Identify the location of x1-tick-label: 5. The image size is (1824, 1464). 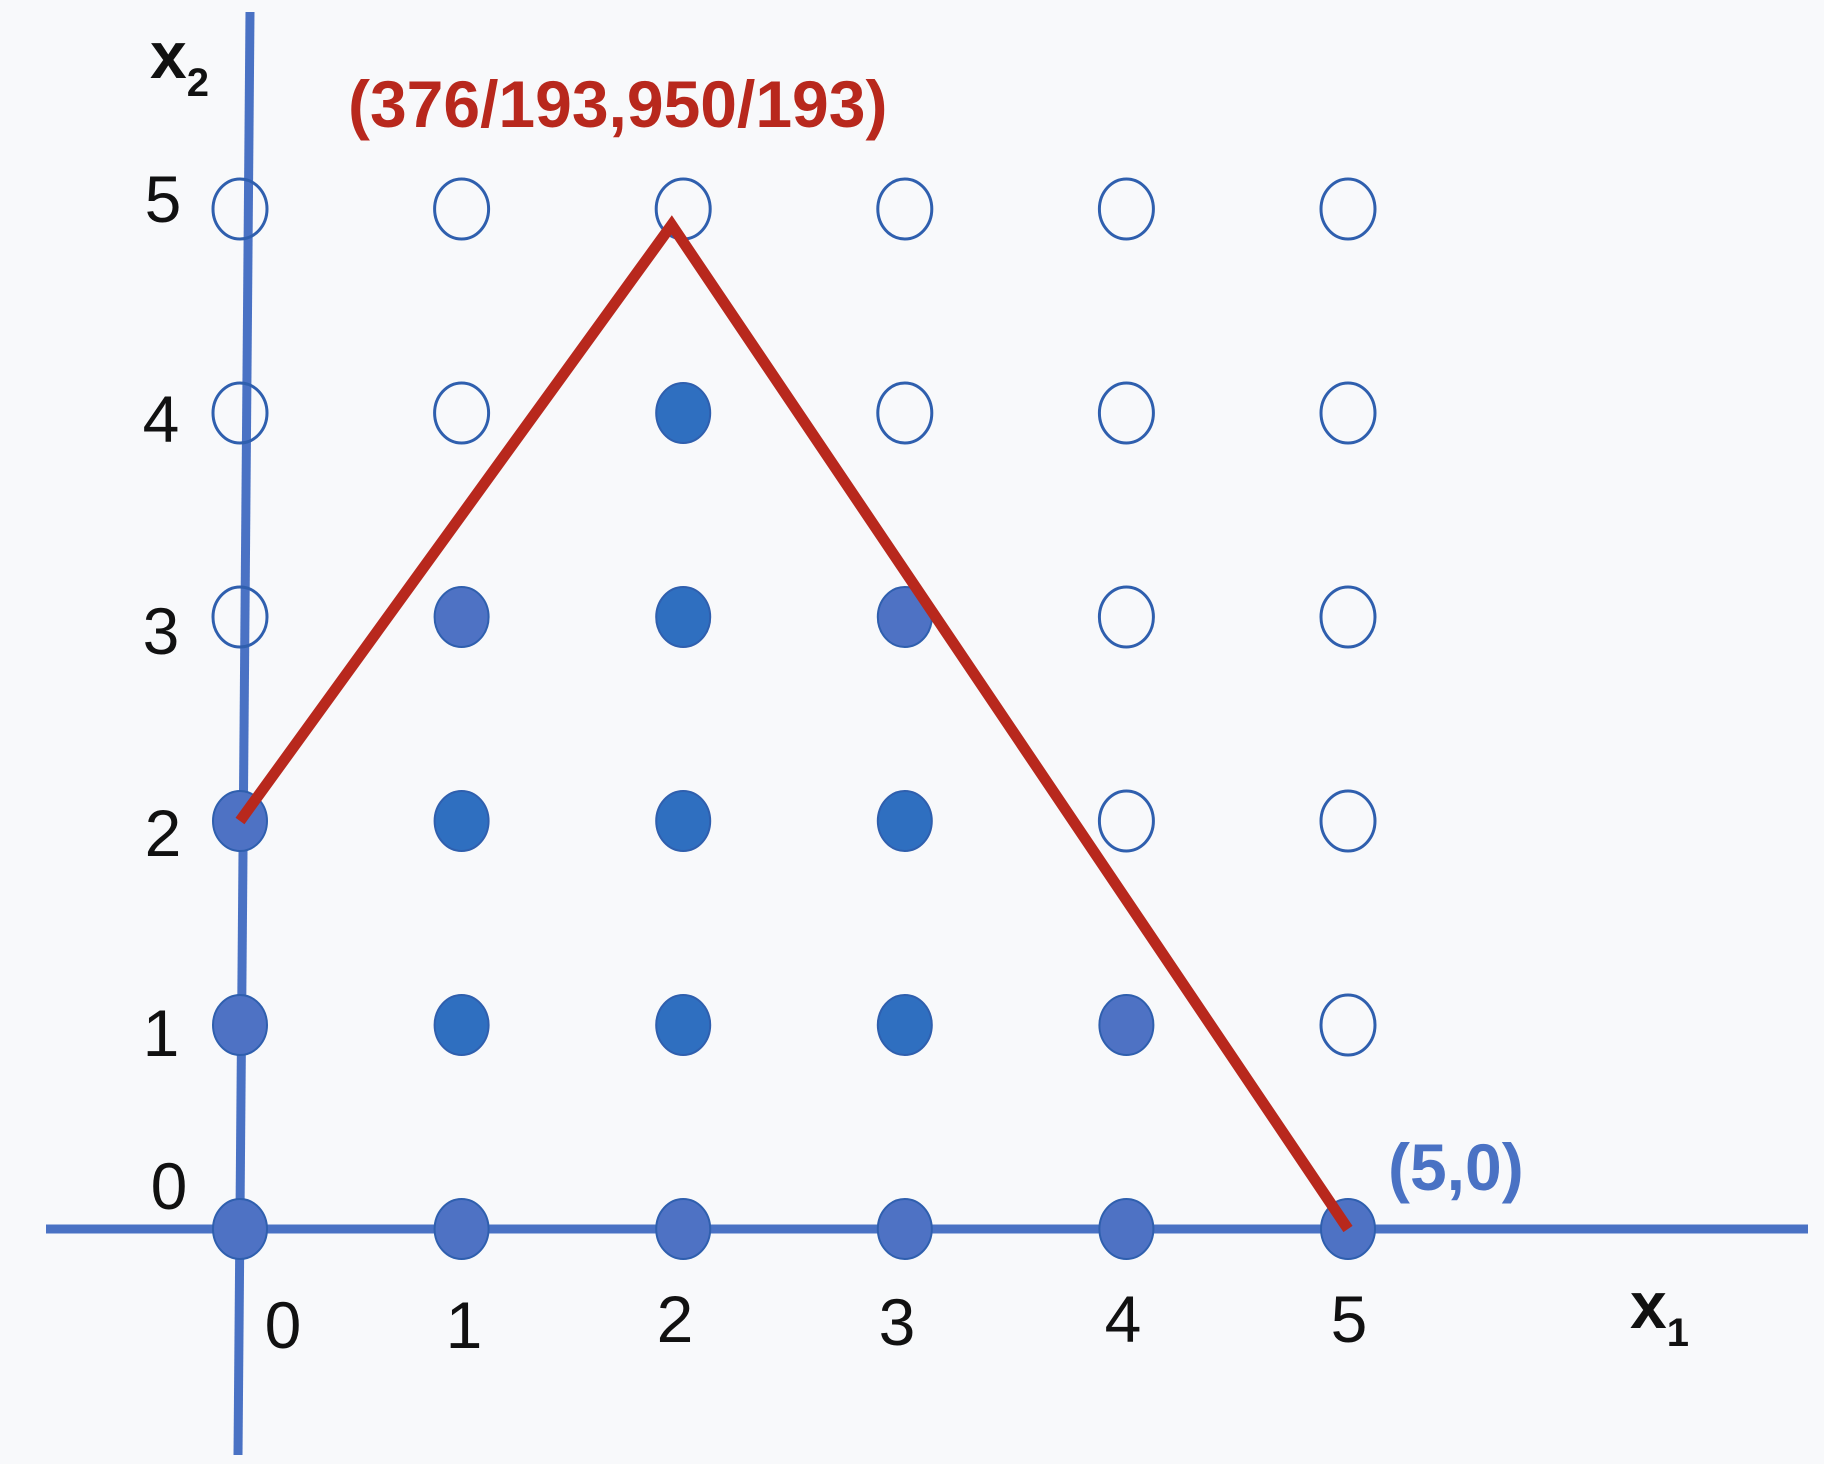
(1349, 1319).